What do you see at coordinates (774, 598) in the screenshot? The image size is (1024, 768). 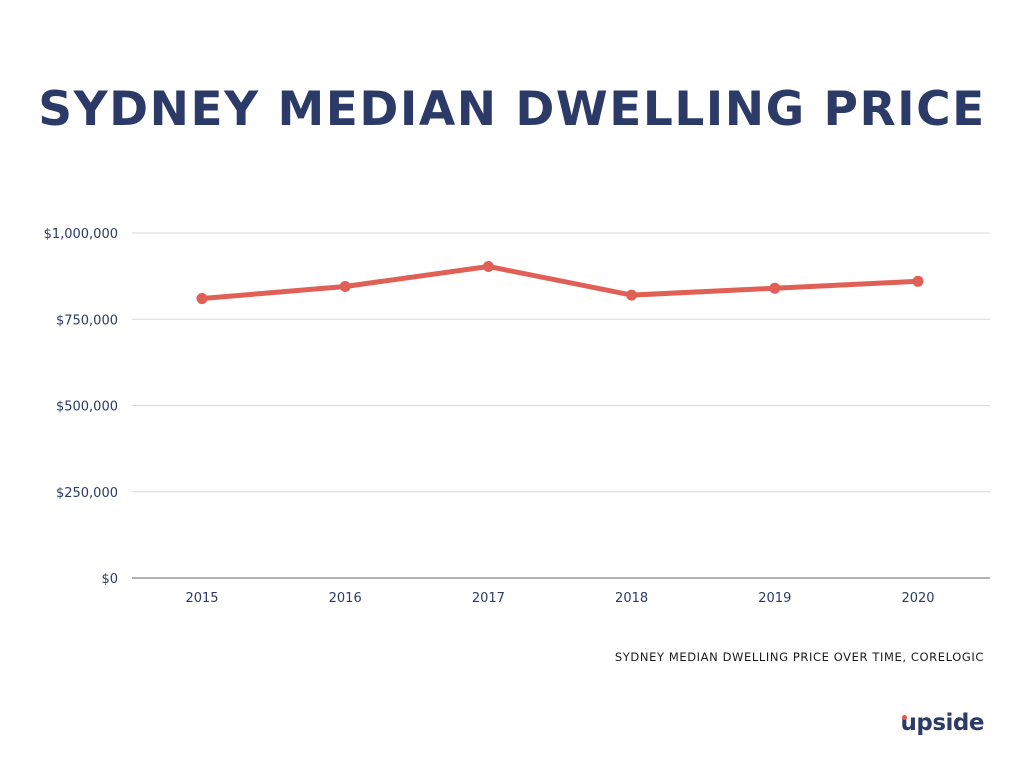 I see `x-tick-label: 2019` at bounding box center [774, 598].